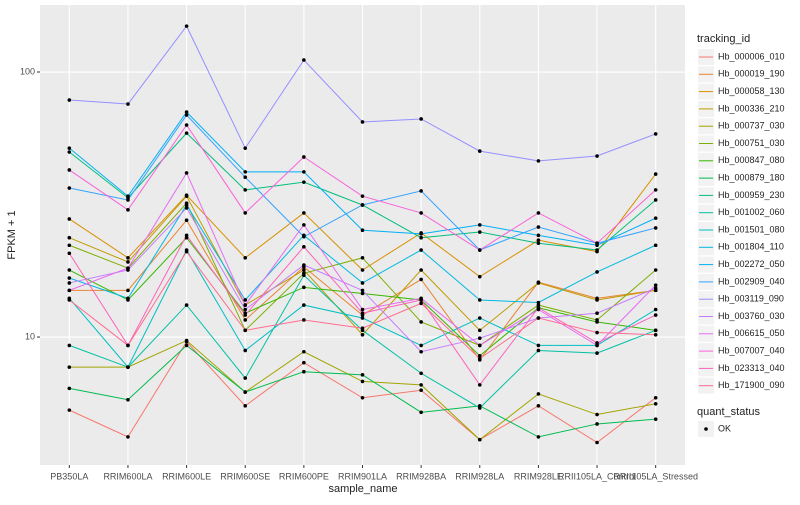  What do you see at coordinates (751, 91) in the screenshot?
I see `legend-label: Hb_000058_130` at bounding box center [751, 91].